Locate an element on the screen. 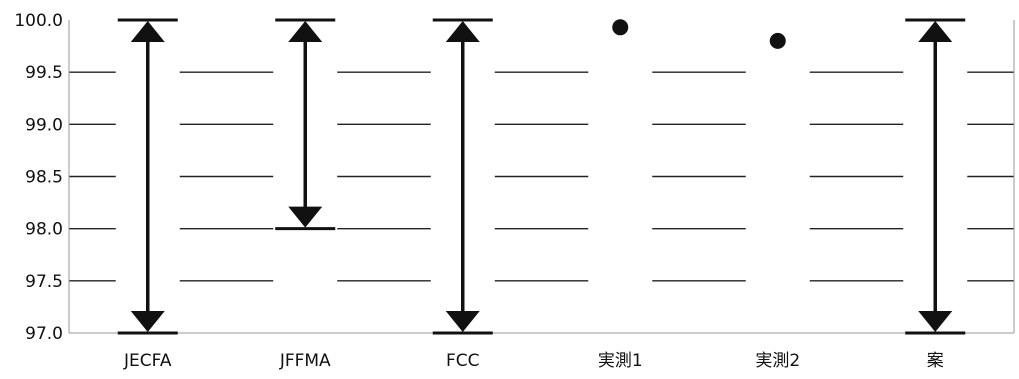 Image resolution: width=1019 pixels, height=379 pixels. y-tick-label: 99.0 is located at coordinates (44, 125).